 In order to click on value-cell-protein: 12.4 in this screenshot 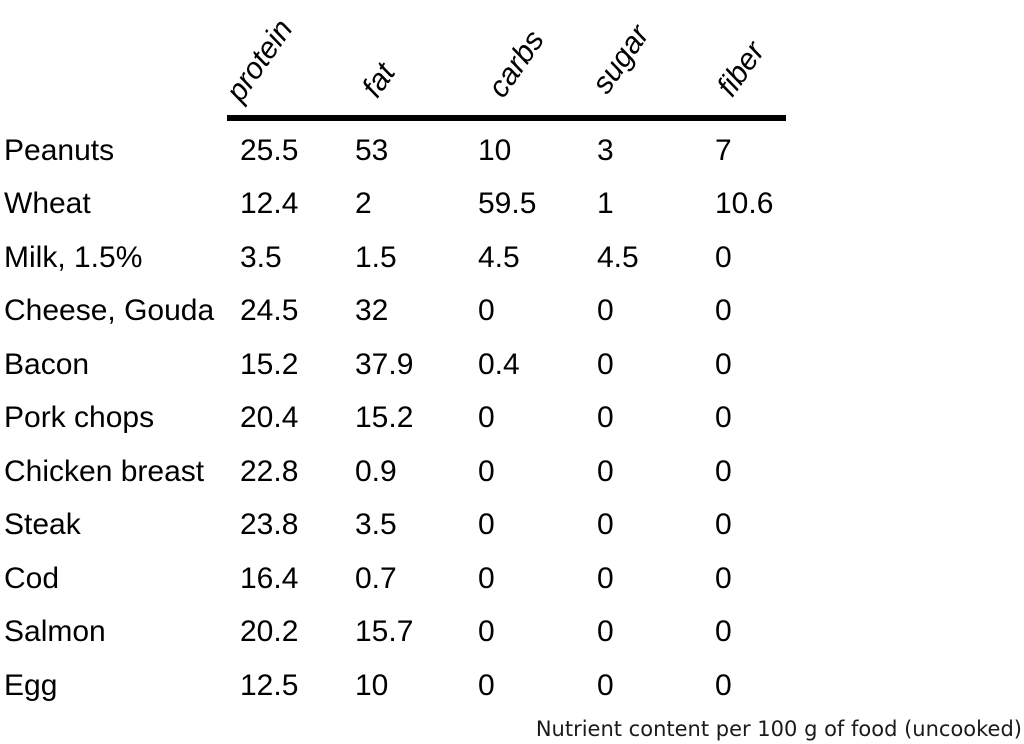, I will do `click(269, 204)`.